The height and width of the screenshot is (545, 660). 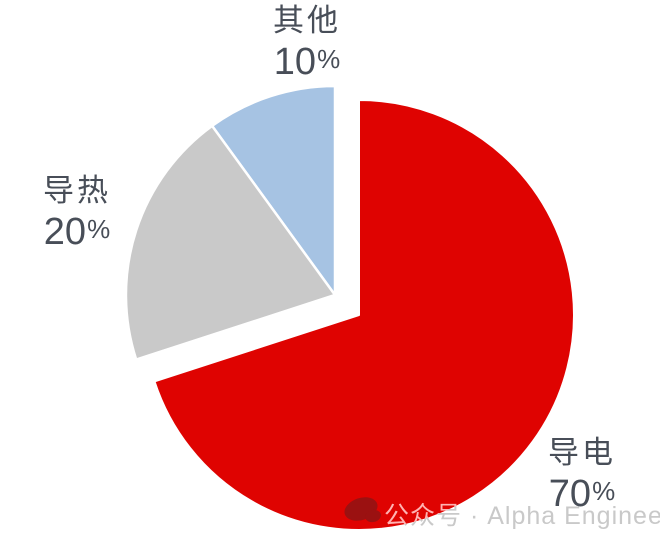 I want to click on slice-label-name: 导电, so click(x=582, y=452).